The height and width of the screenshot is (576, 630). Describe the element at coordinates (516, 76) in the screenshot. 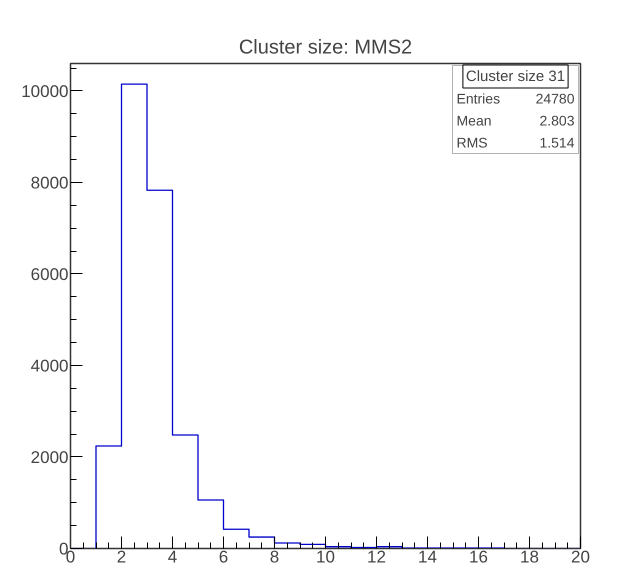

I see `annotation: Cluster size 31` at that location.